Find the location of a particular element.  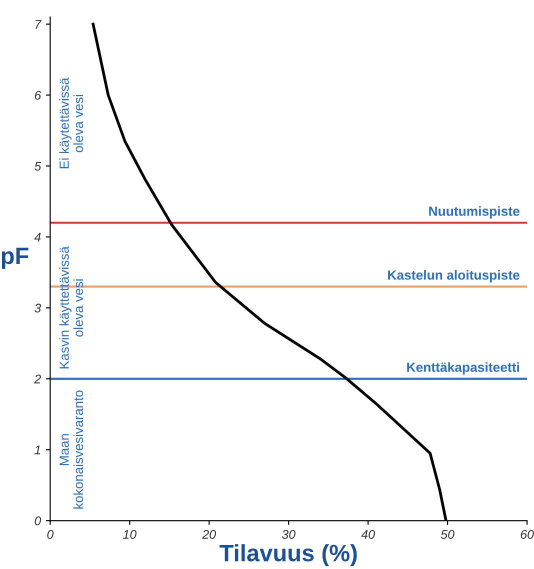

x-tick-label: 0 is located at coordinates (50, 534).